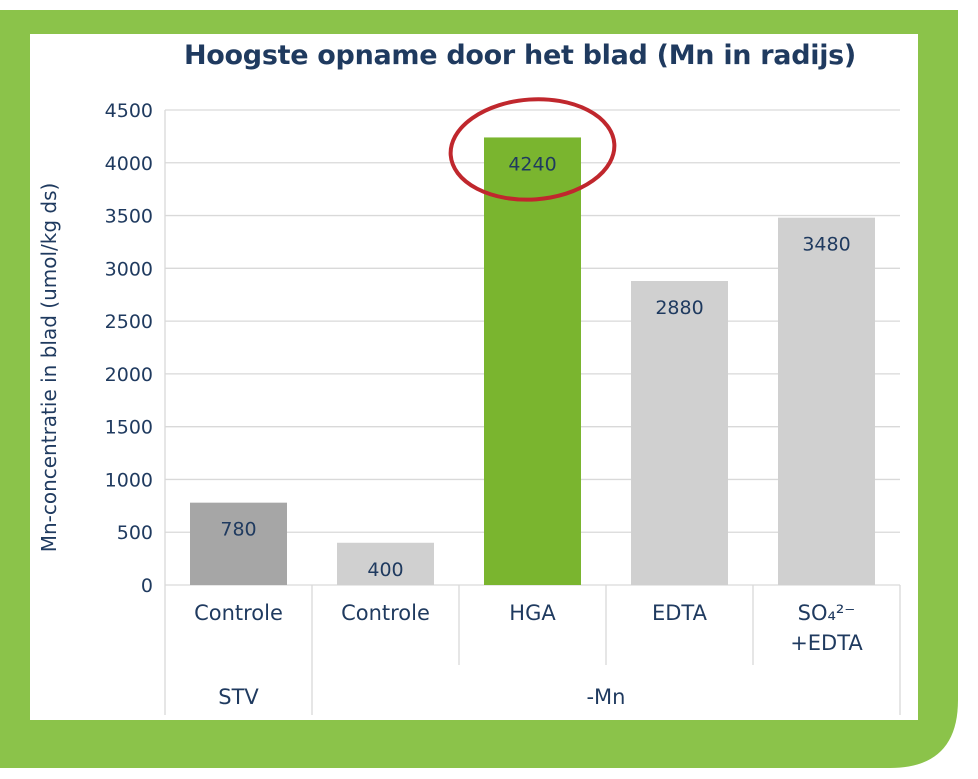 Image resolution: width=978 pixels, height=779 pixels. I want to click on y-tick-label: 1500, so click(129, 428).